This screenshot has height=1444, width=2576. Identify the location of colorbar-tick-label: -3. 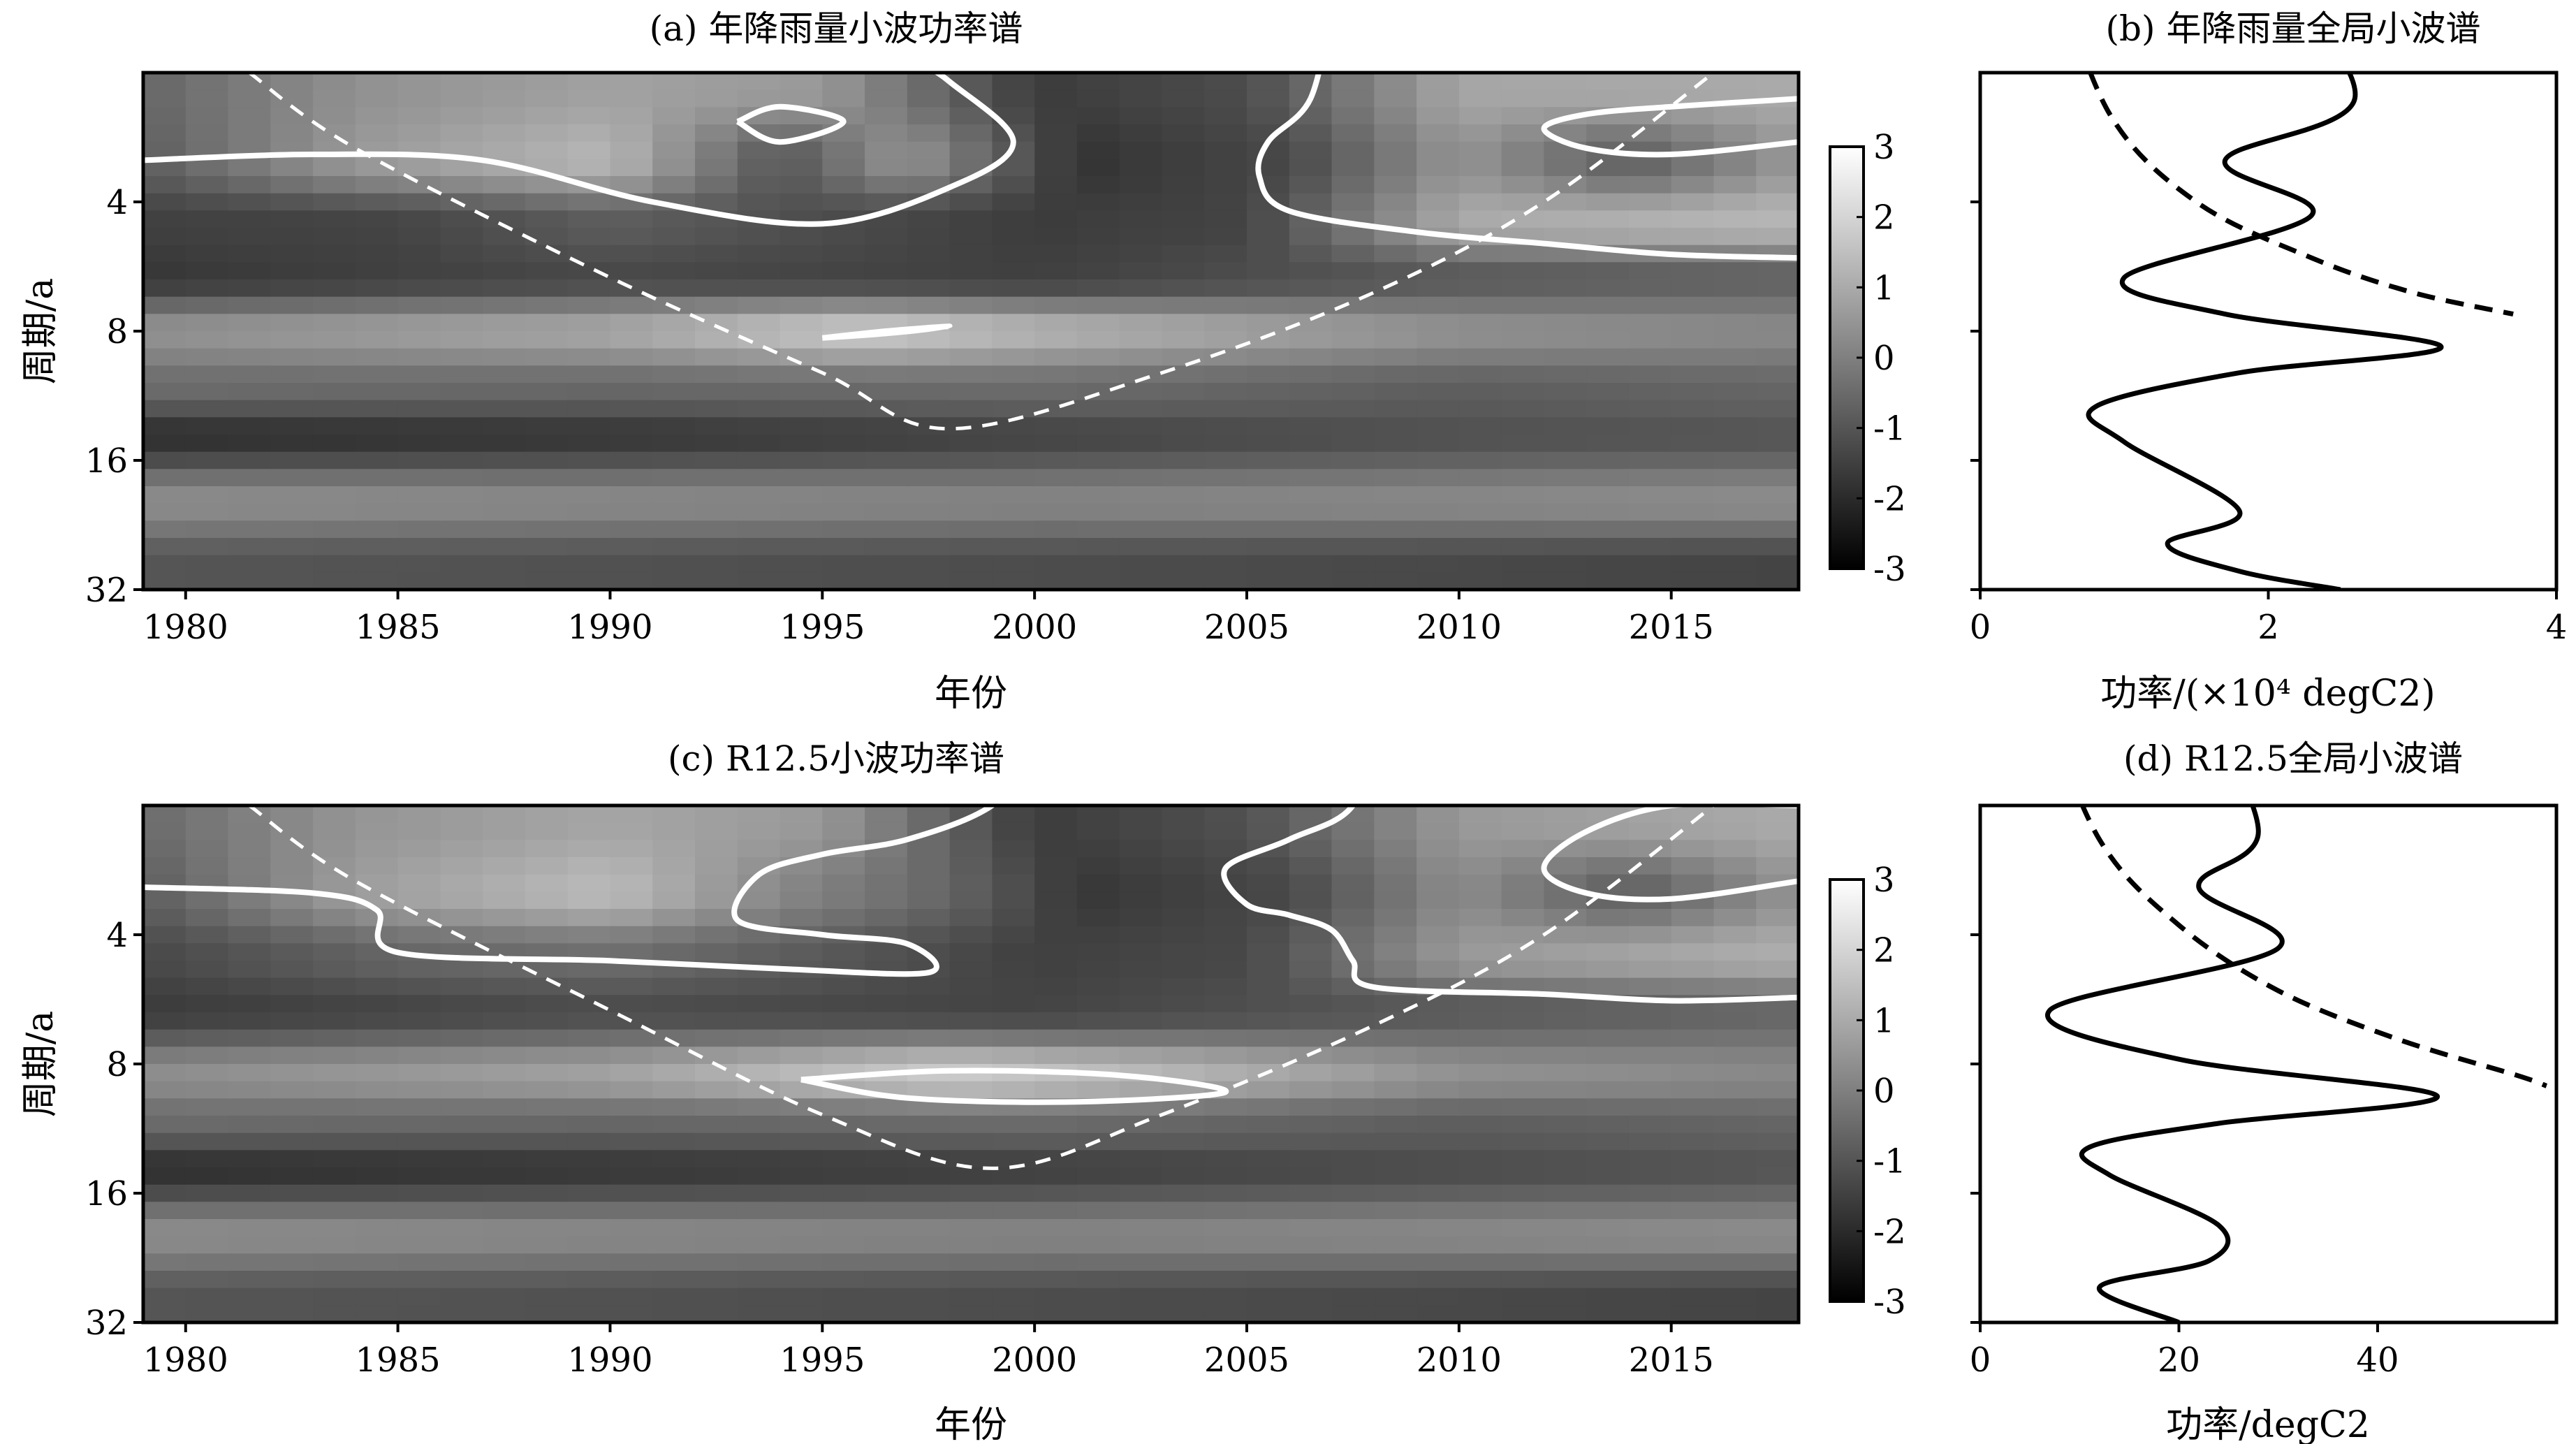
(1889, 569).